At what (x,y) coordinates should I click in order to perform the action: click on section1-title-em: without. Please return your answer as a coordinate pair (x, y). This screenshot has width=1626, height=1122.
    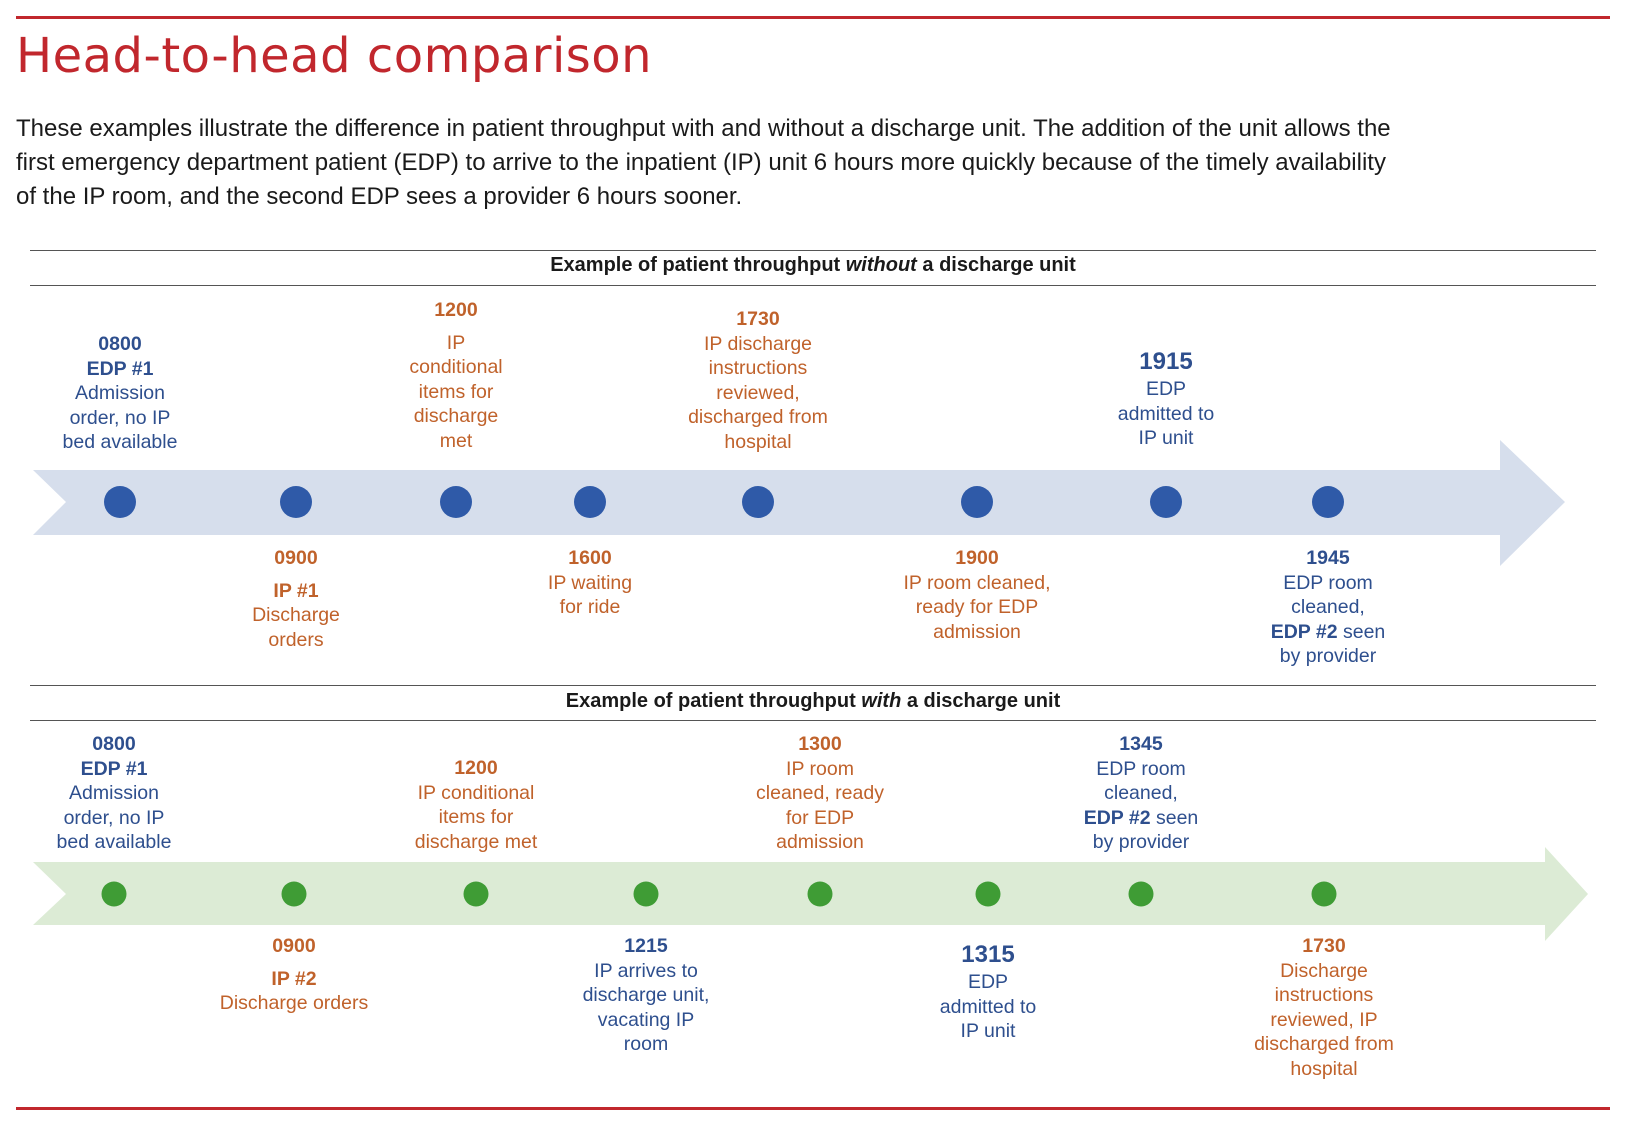
    Looking at the image, I should click on (881, 265).